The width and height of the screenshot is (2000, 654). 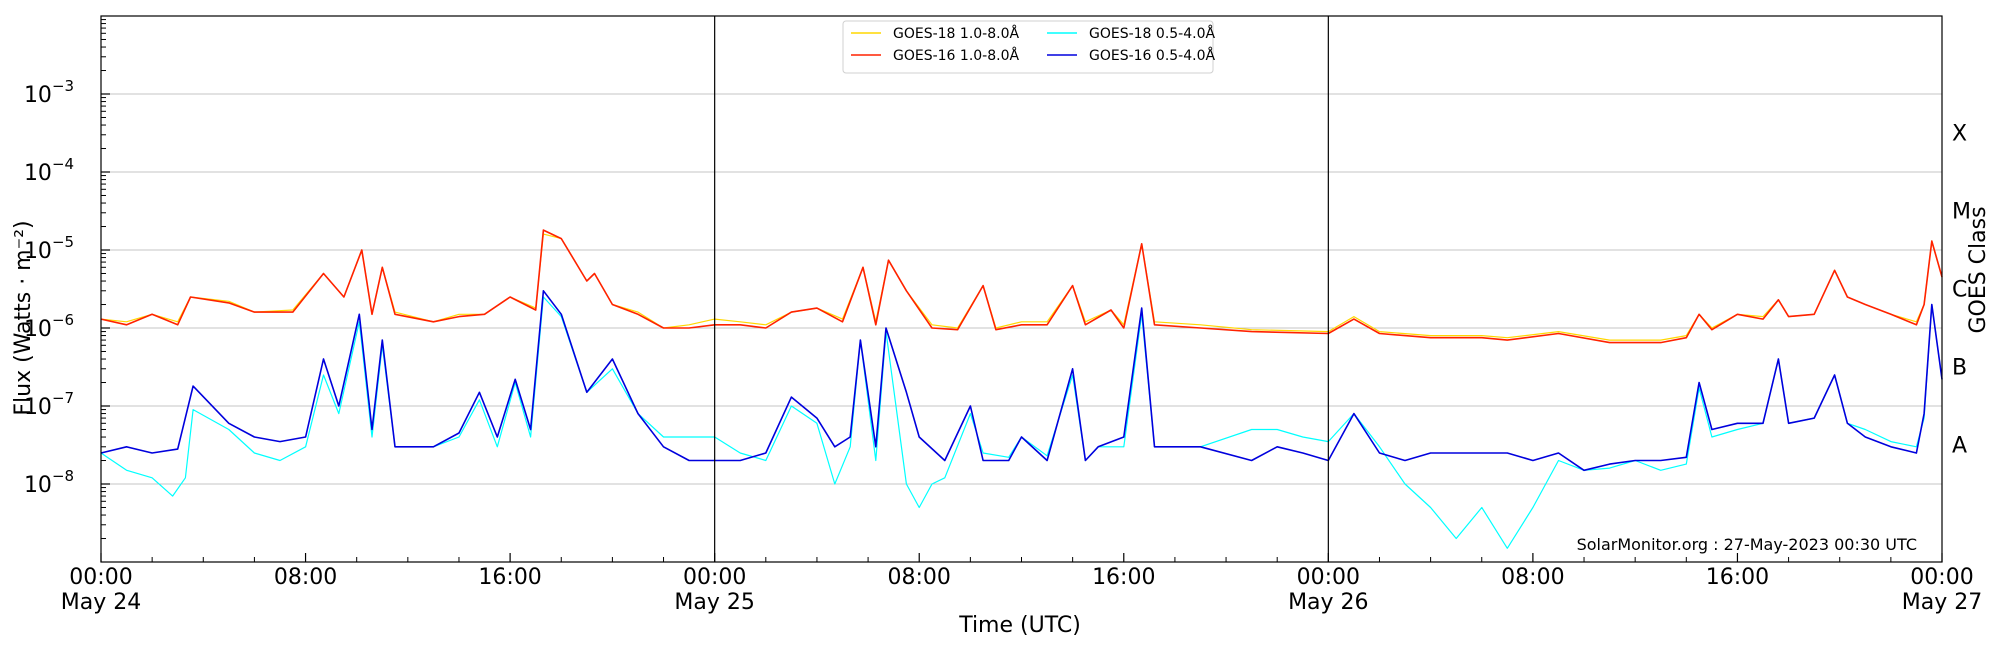 What do you see at coordinates (49, 92) in the screenshot?
I see `y-tick-label: 10⁻³` at bounding box center [49, 92].